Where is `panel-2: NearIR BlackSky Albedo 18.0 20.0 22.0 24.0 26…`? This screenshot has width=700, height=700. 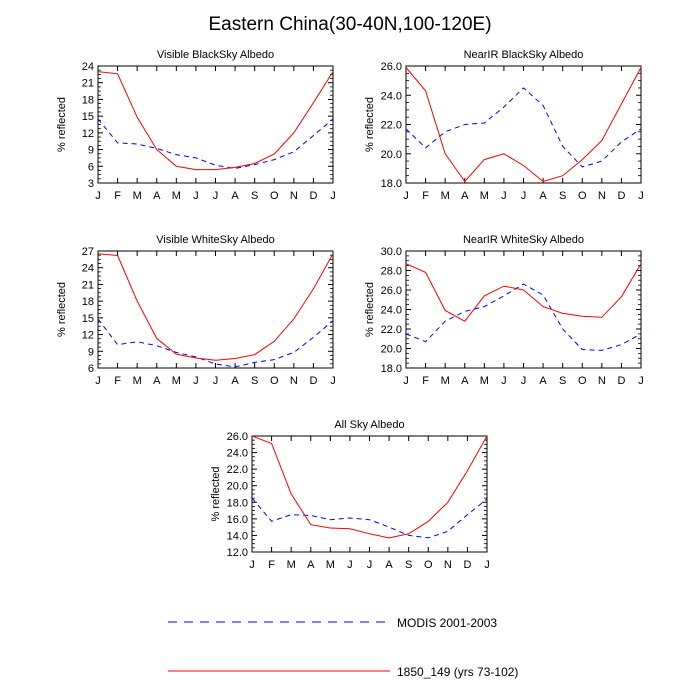 panel-2: NearIR BlackSky Albedo 18.0 20.0 22.0 24.0 26… is located at coordinates (504, 125).